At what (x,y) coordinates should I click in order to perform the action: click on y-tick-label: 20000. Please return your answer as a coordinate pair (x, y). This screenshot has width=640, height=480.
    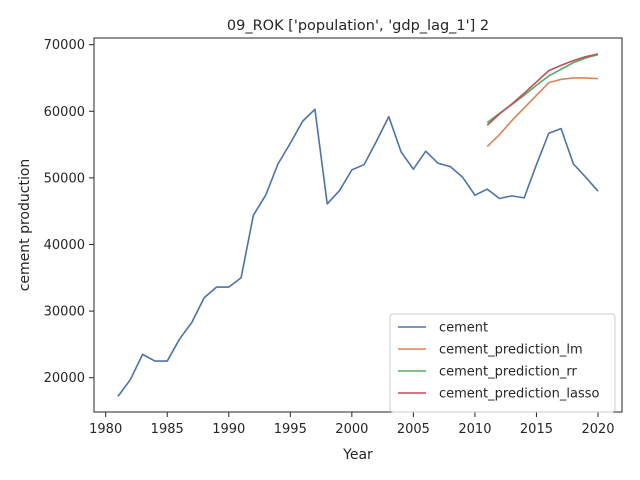
    Looking at the image, I should click on (64, 378).